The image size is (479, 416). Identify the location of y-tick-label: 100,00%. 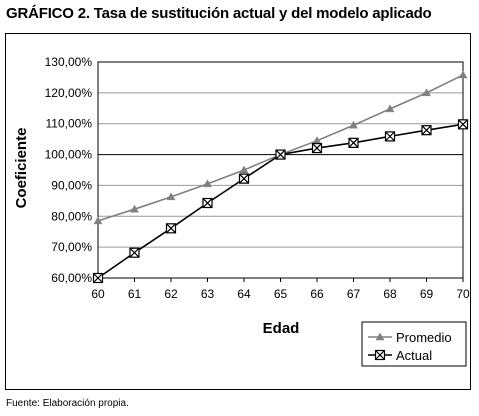
(69, 155).